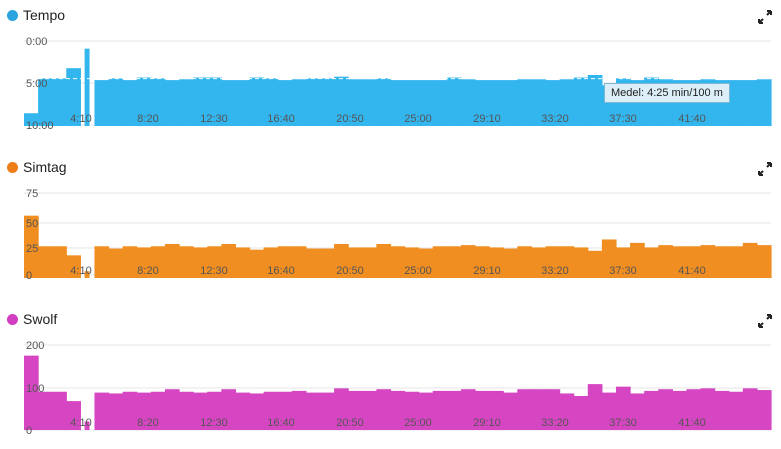 This screenshot has width=781, height=449. What do you see at coordinates (40, 319) in the screenshot?
I see `swolf-title-label: Swolf` at bounding box center [40, 319].